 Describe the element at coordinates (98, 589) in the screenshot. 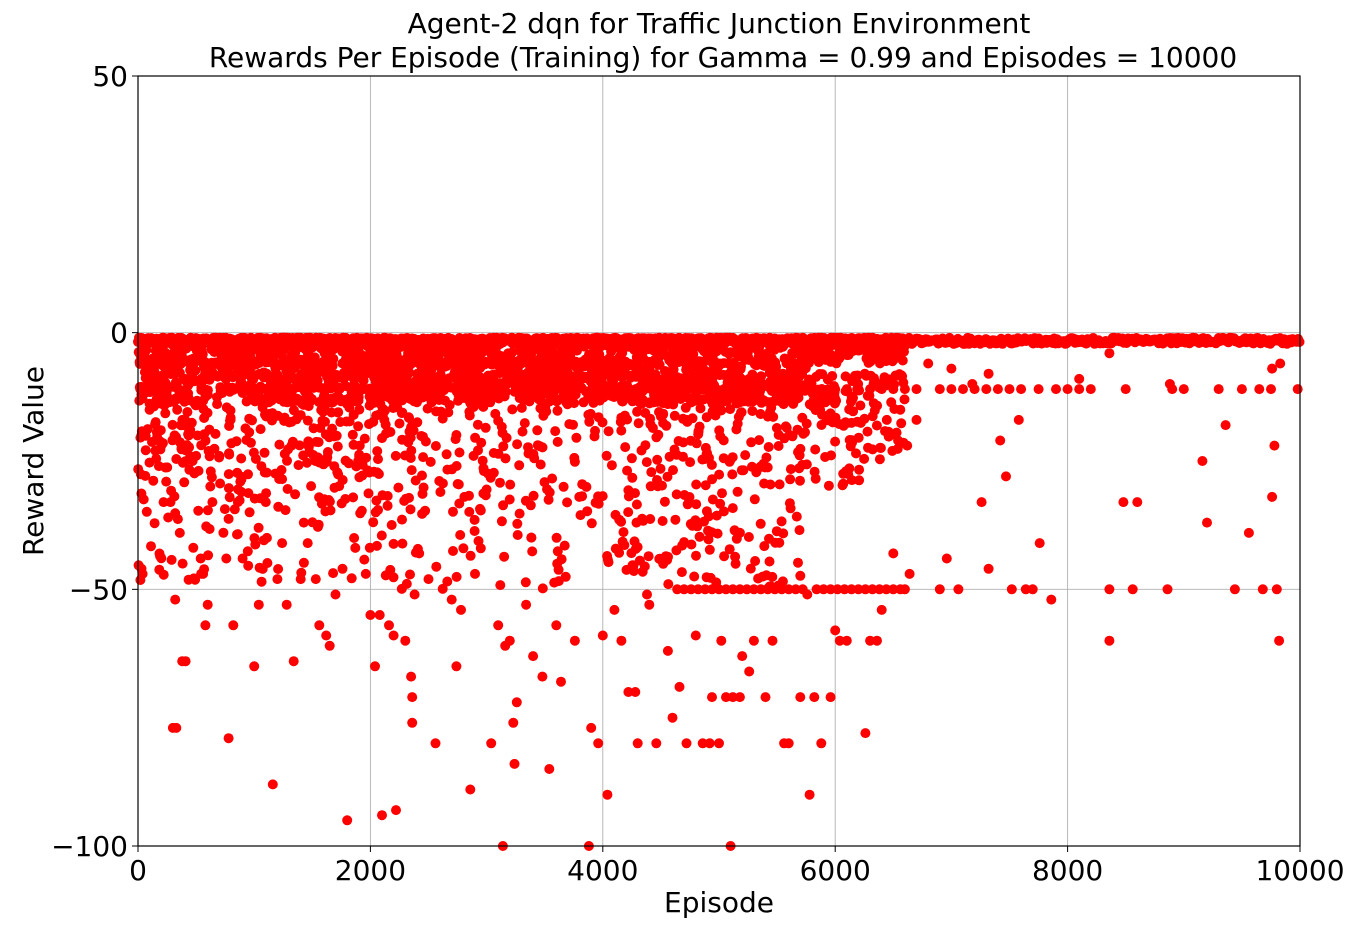

I see `y-tick-label: −50` at that location.